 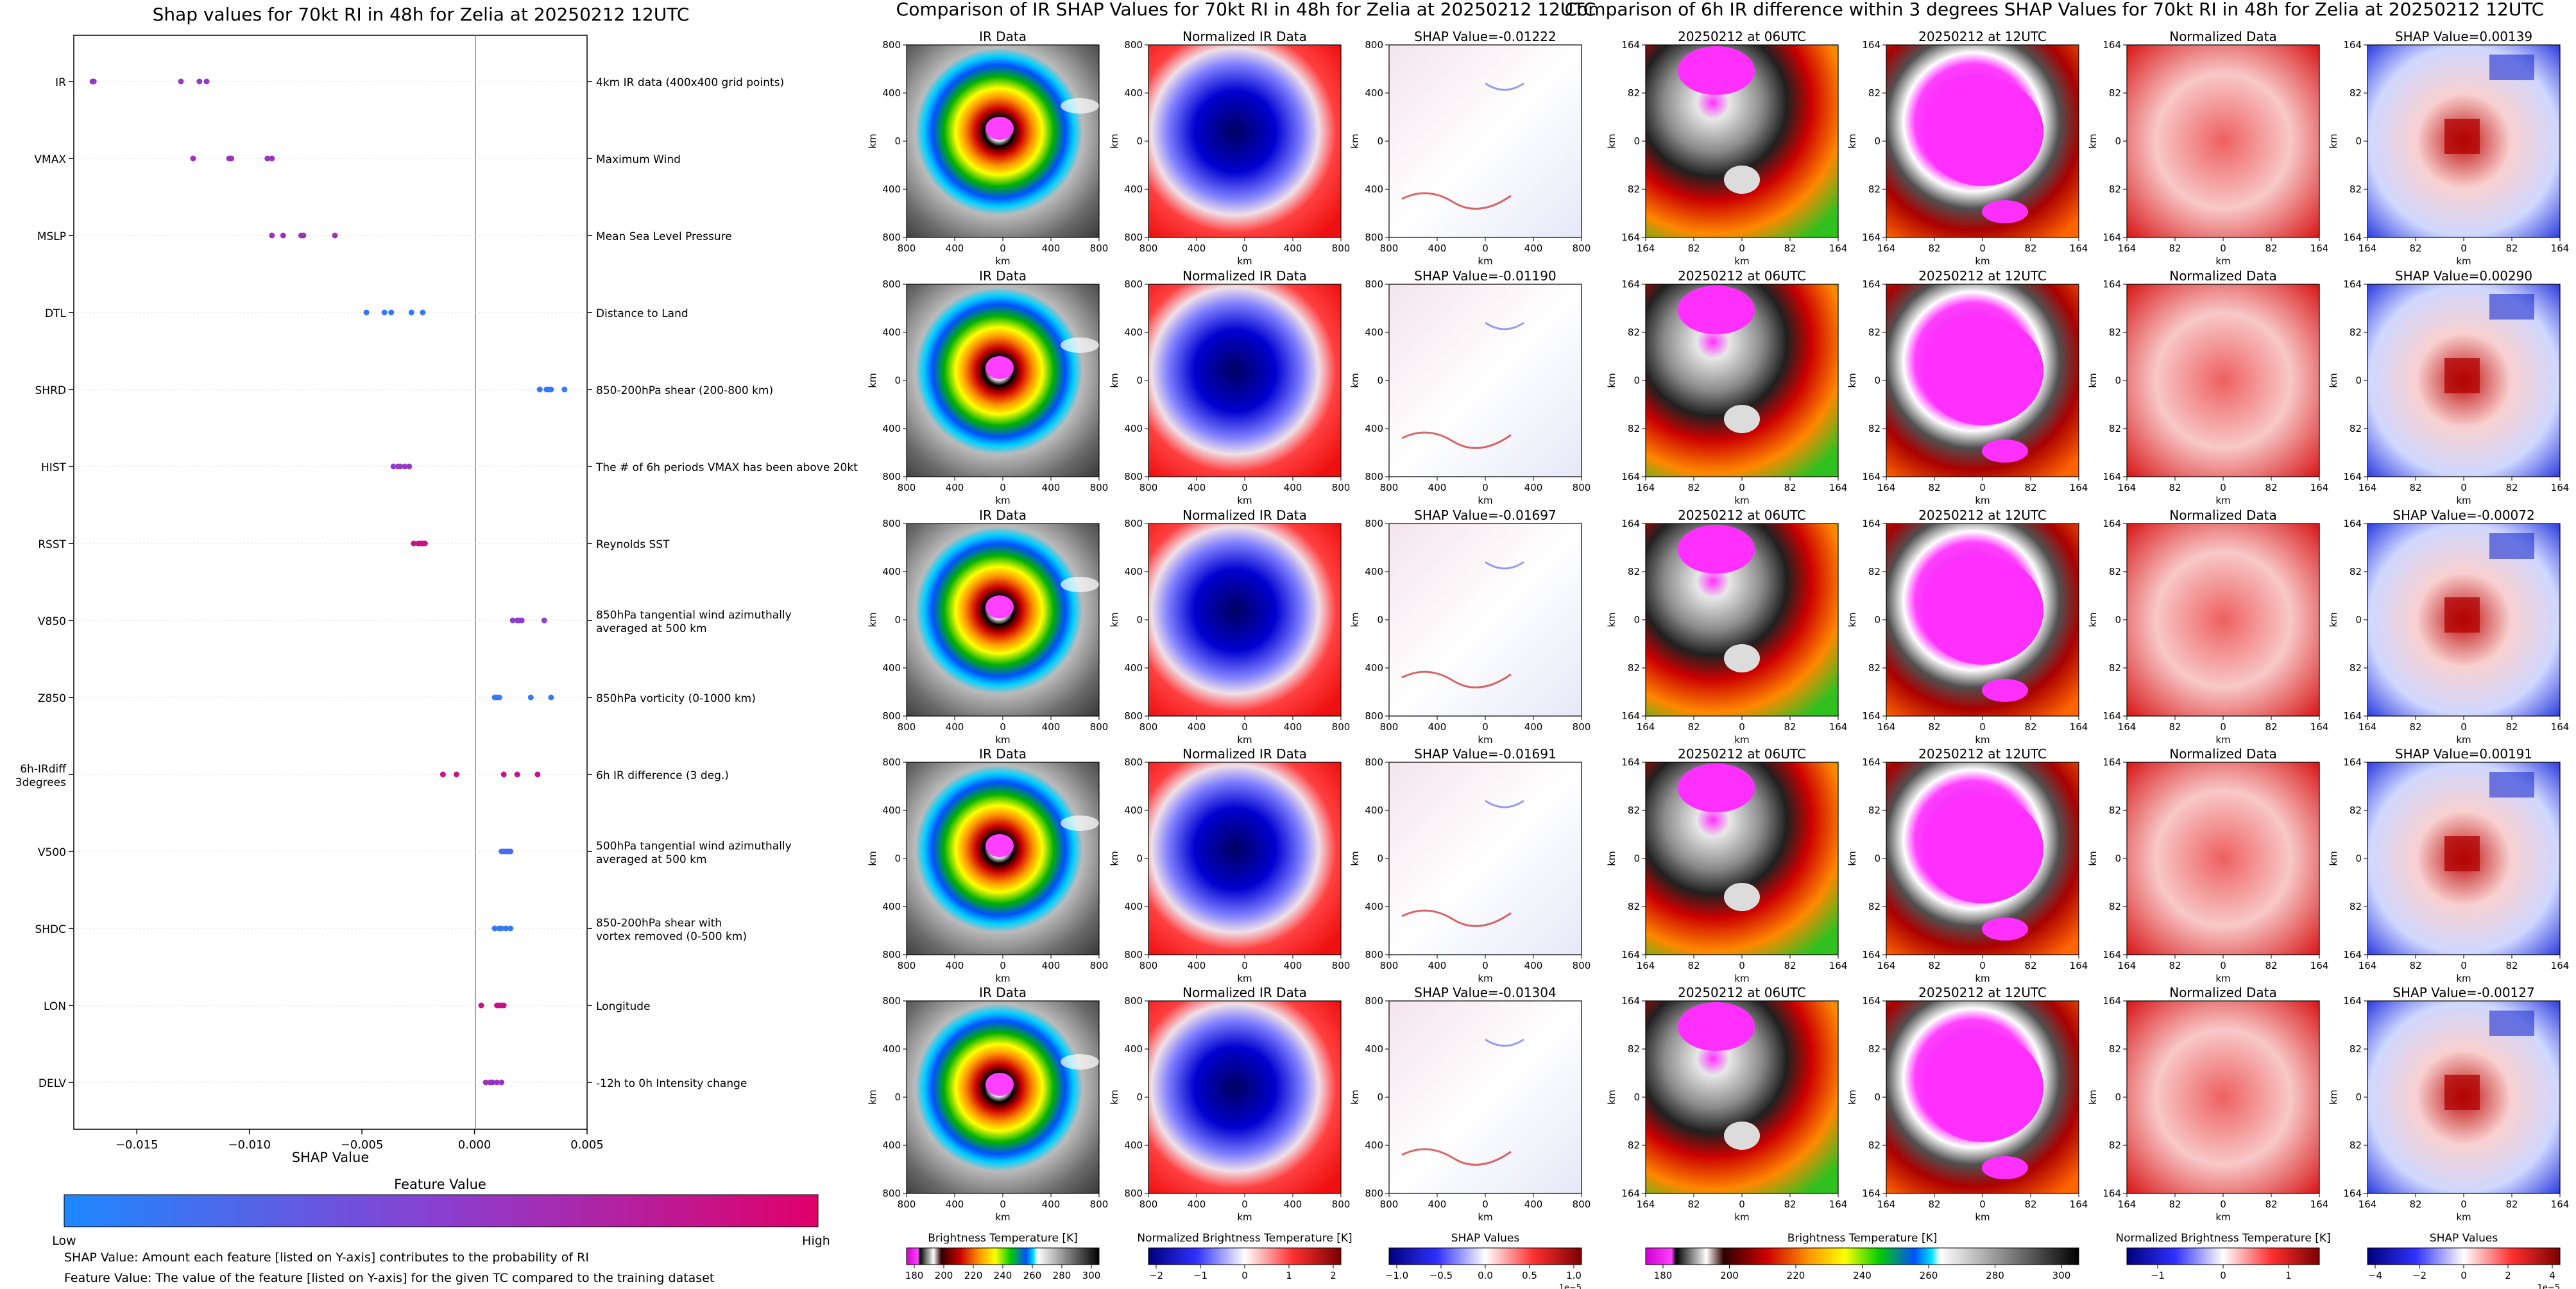 I want to click on cloud-patch, so click(x=1742, y=180).